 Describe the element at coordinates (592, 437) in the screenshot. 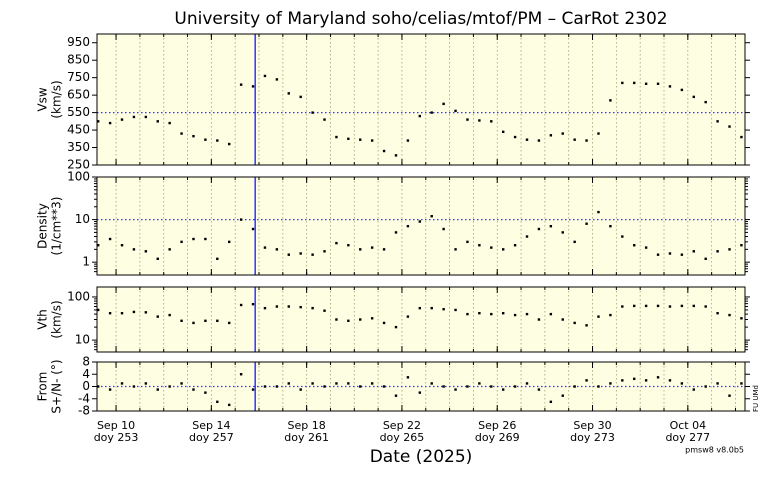

I see `x-tick-sublabel: doy 273` at that location.